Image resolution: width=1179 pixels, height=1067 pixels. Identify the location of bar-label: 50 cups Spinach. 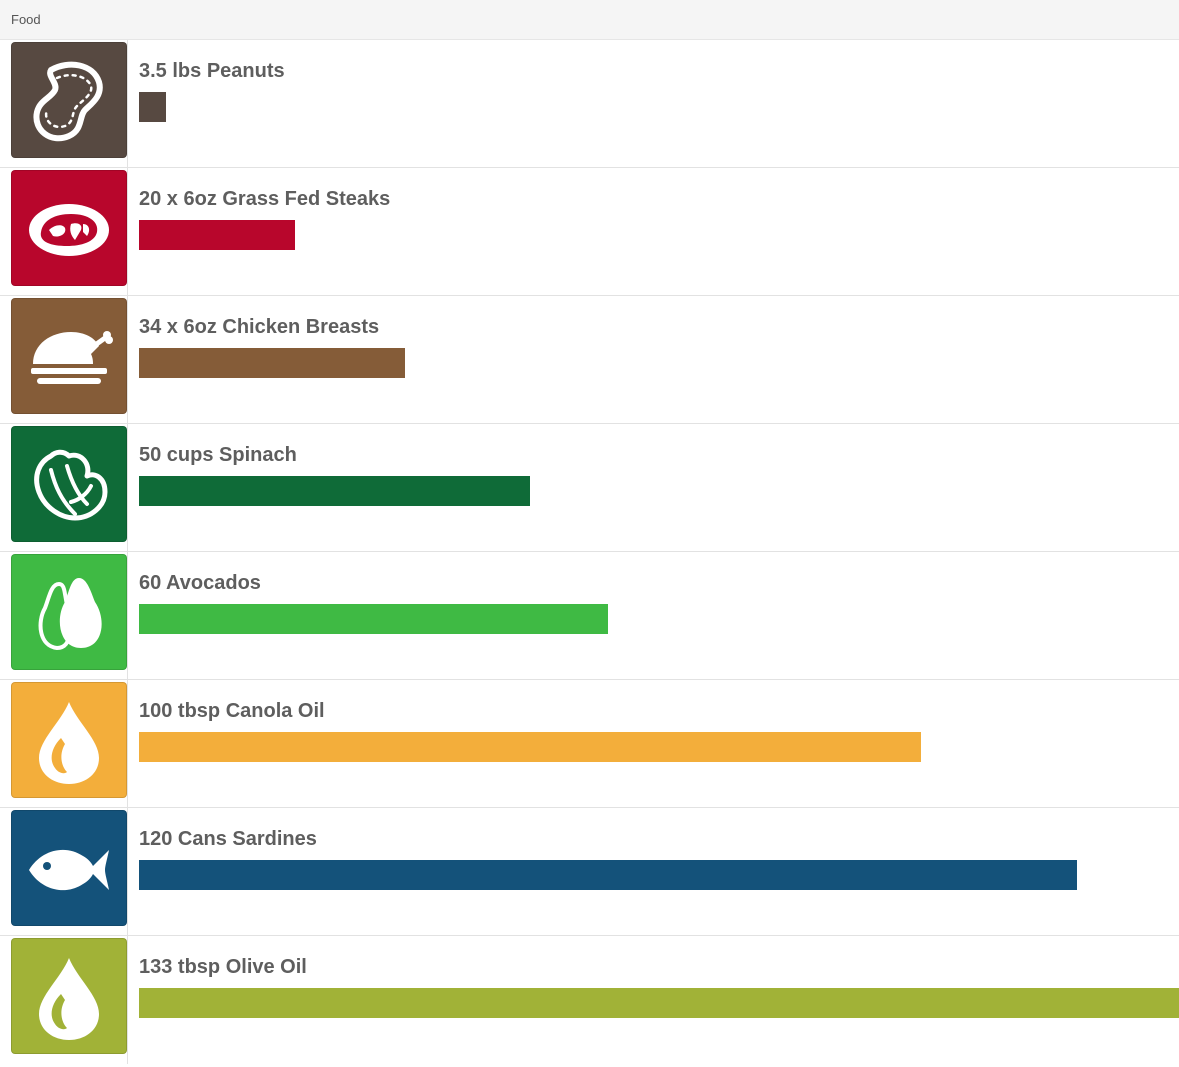
(218, 455).